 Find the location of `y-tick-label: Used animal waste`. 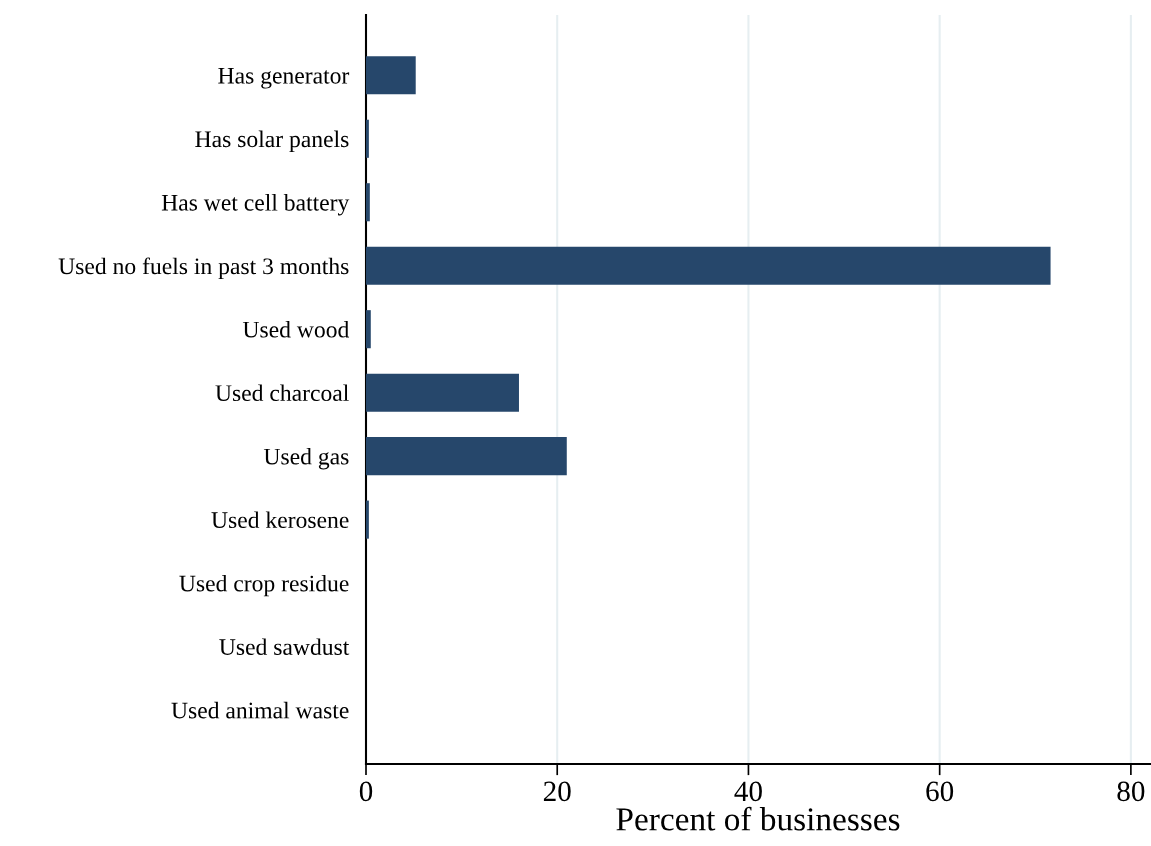

y-tick-label: Used animal waste is located at coordinates (260, 710).